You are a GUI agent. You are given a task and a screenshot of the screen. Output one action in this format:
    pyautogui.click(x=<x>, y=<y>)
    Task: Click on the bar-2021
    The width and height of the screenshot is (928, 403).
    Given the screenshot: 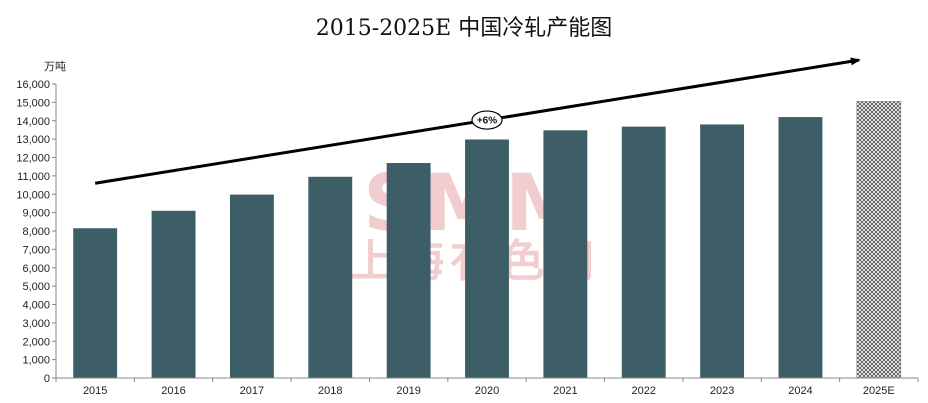 What is the action you would take?
    pyautogui.click(x=565, y=254)
    